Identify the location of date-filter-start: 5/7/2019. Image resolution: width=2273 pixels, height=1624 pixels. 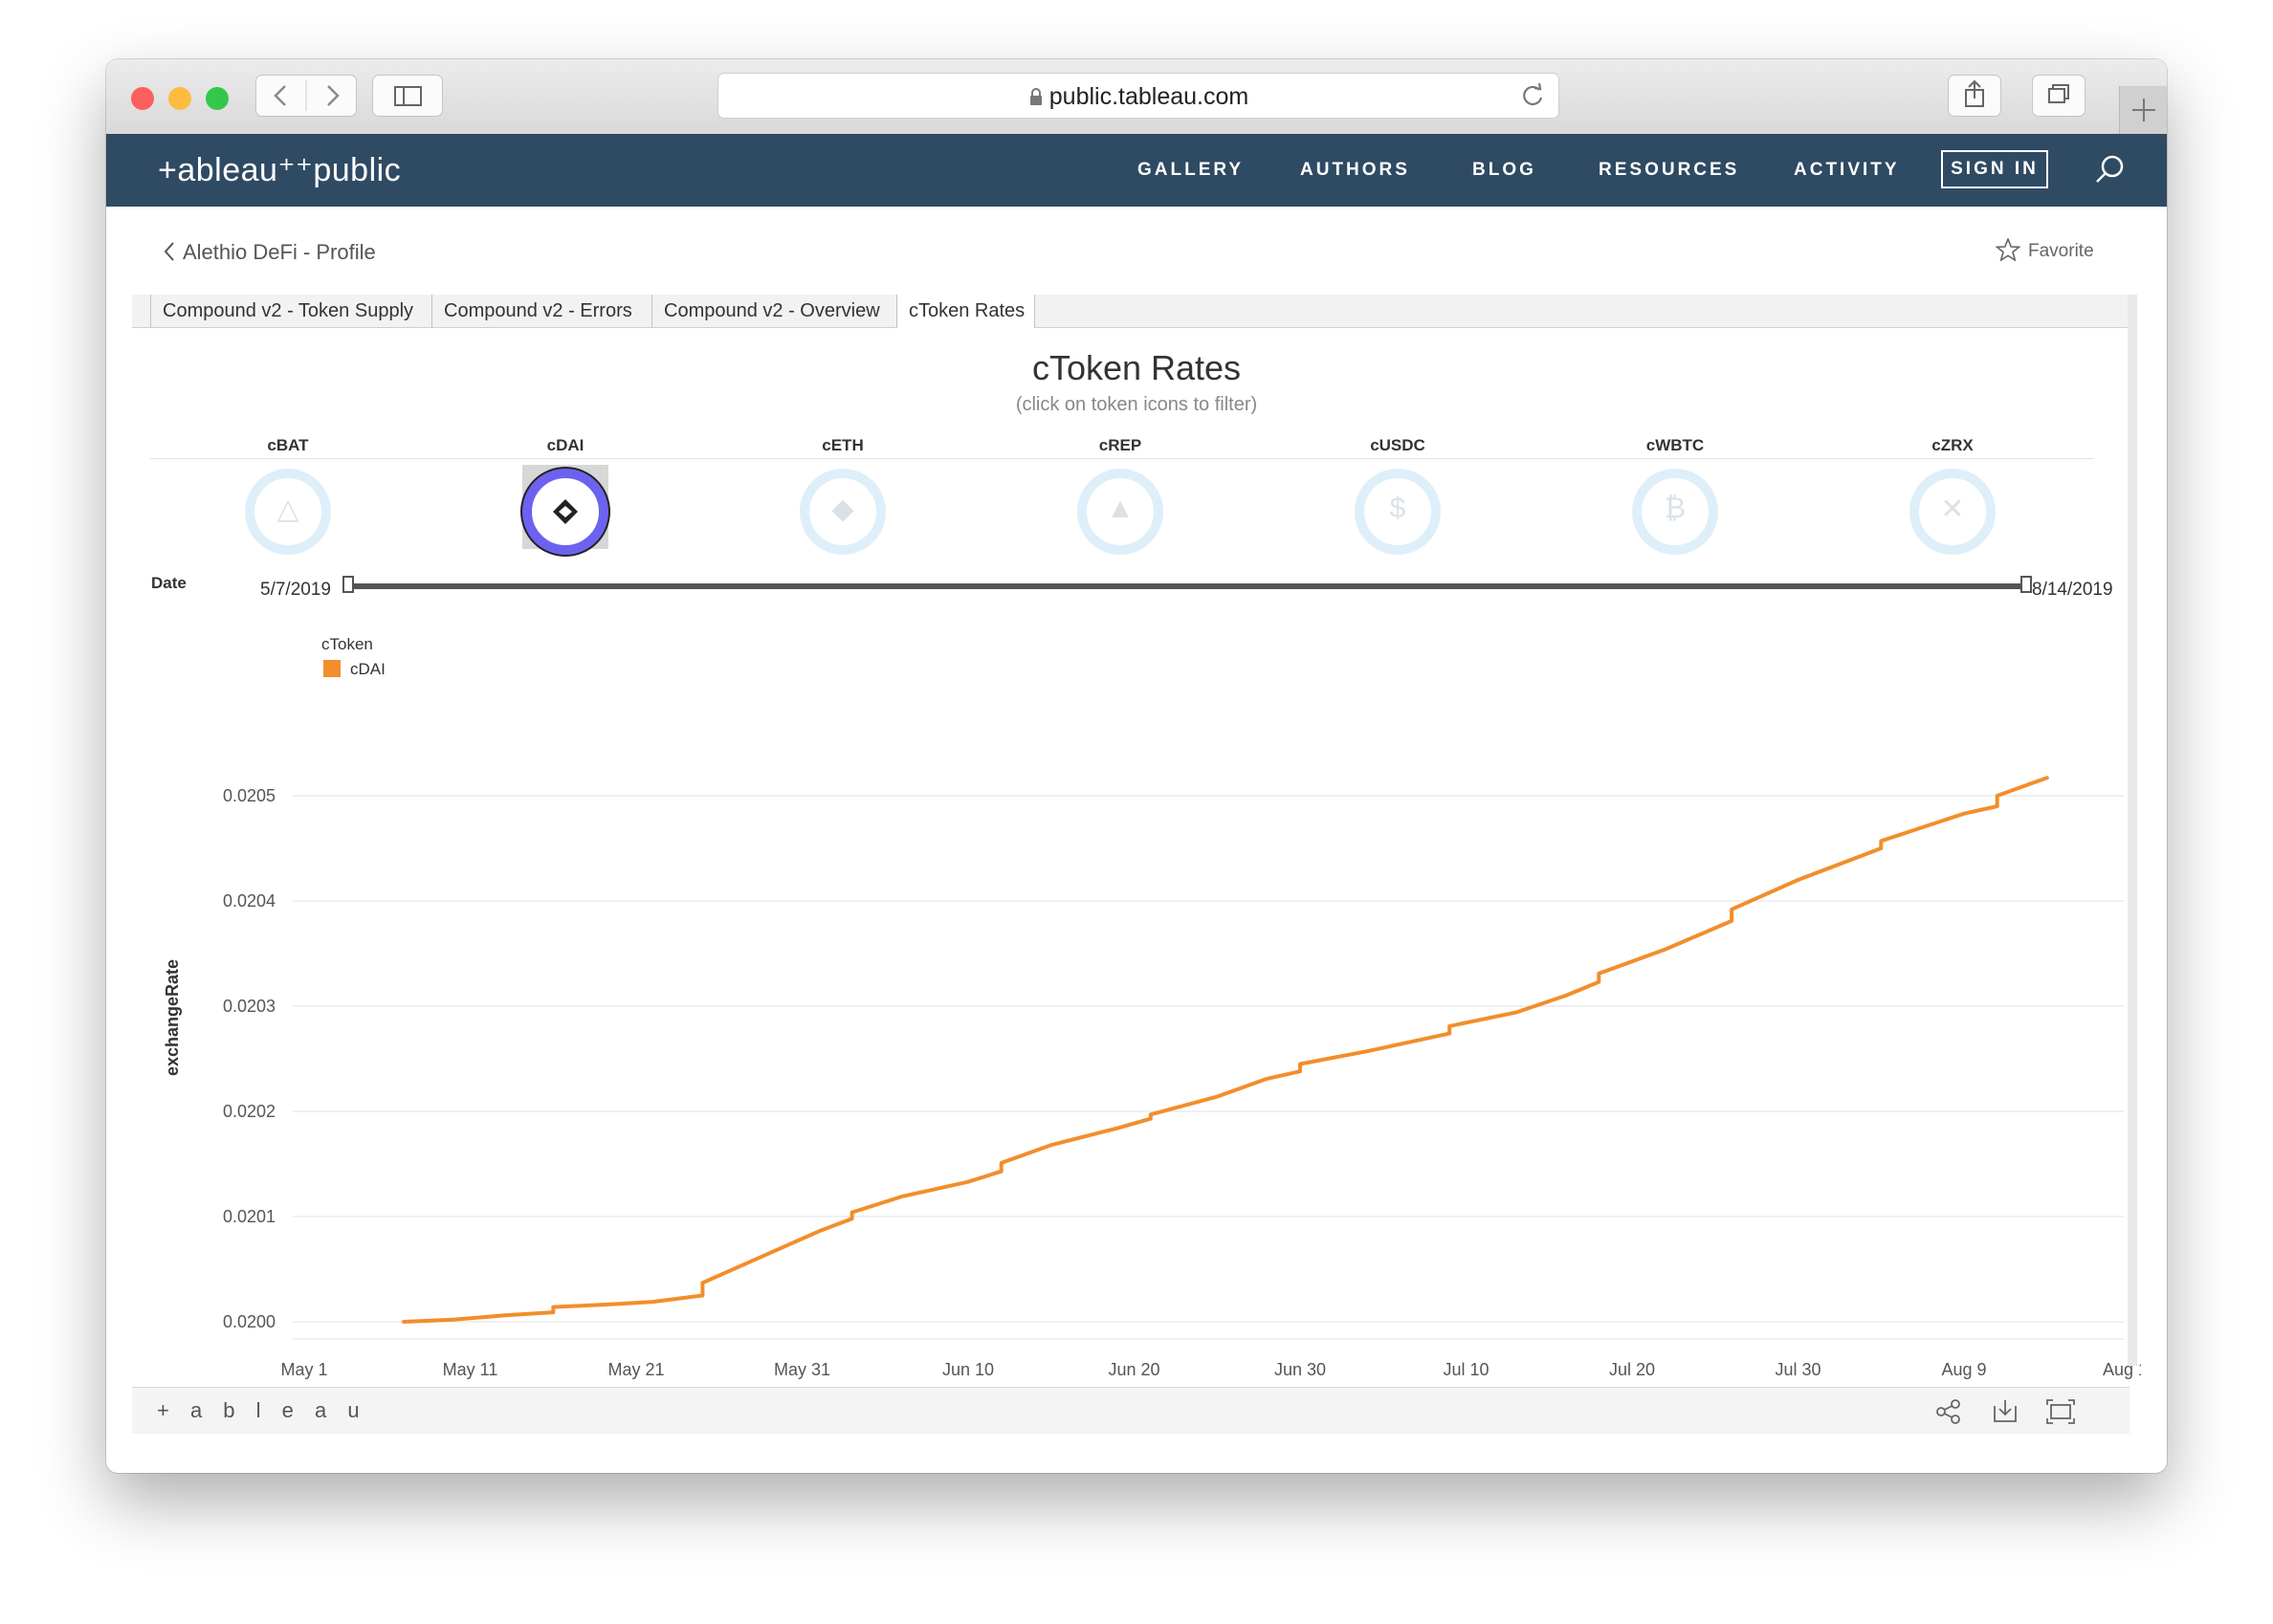
(295, 590).